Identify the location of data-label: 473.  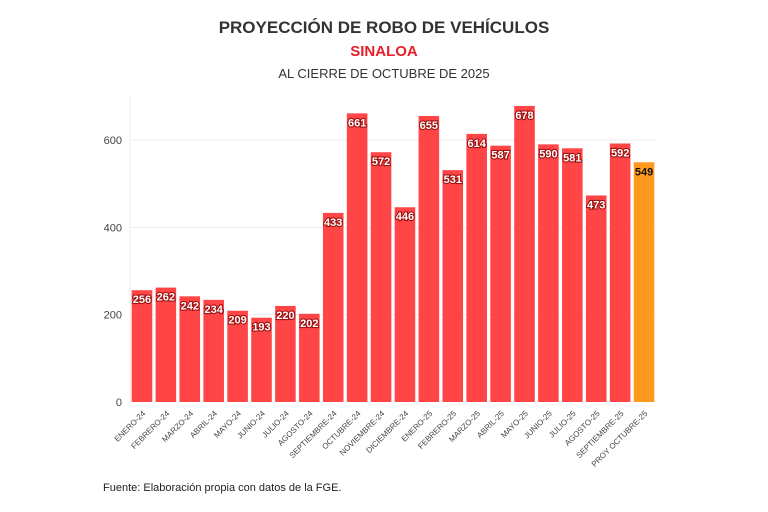
(596, 205).